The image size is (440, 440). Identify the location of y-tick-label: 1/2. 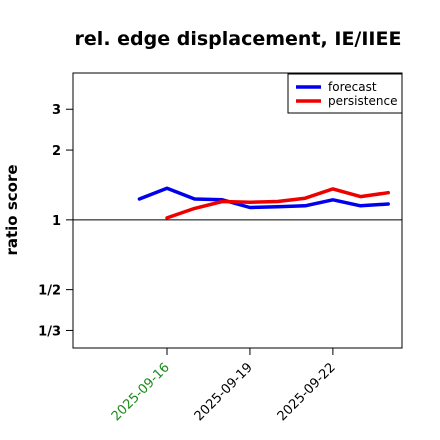
(49, 291).